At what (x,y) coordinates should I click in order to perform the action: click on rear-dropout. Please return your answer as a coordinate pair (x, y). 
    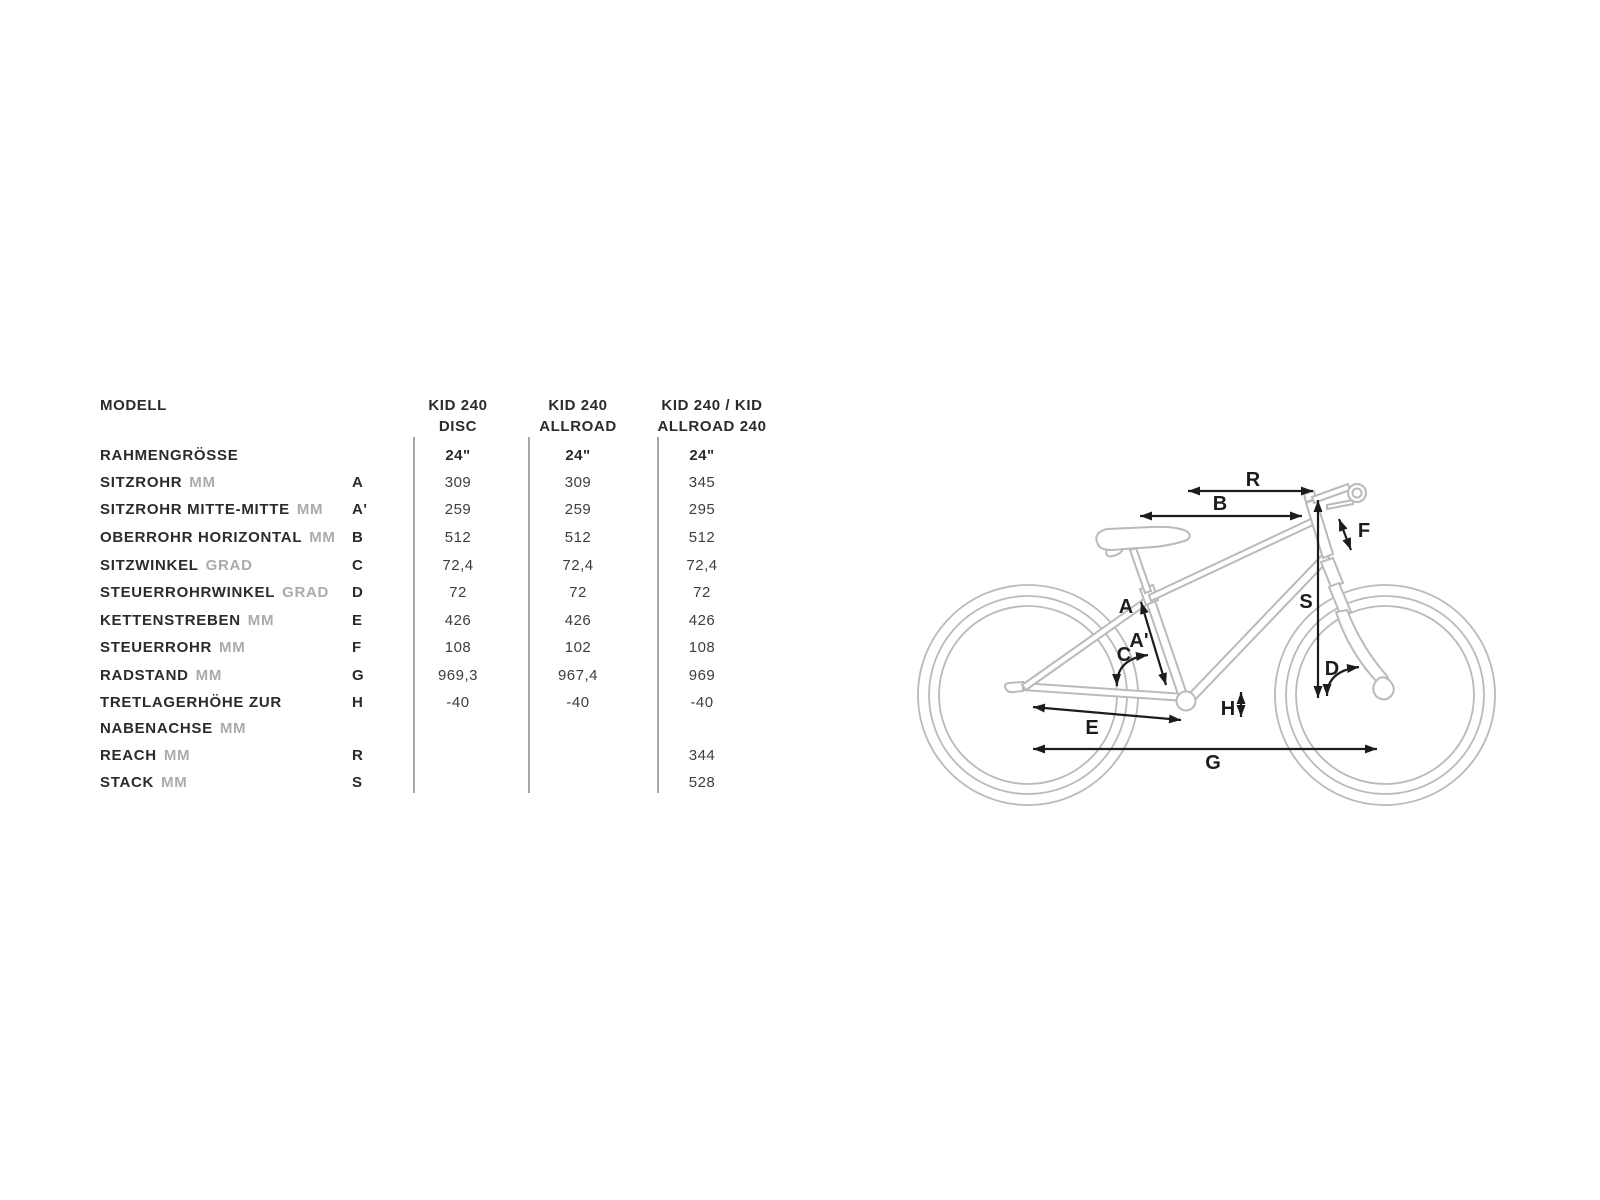
    Looking at the image, I should click on (1014, 687).